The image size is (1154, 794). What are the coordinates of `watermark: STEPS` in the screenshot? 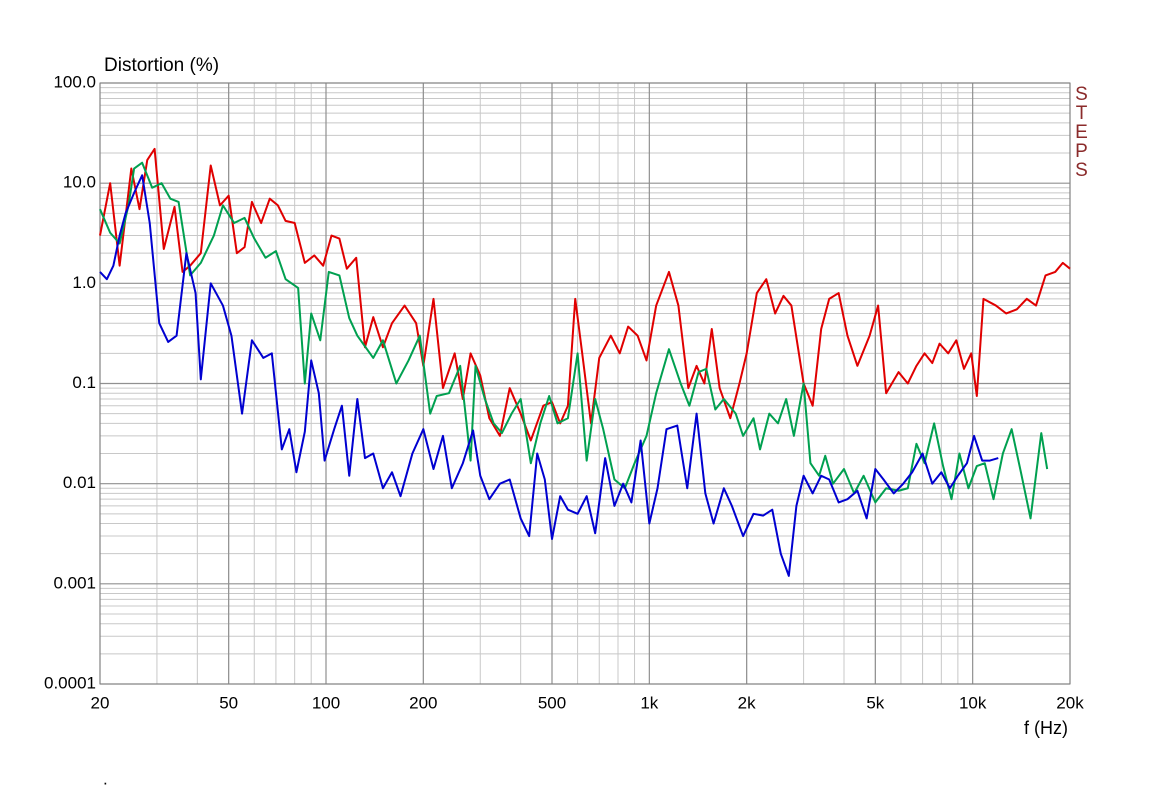 It's located at (1081, 131).